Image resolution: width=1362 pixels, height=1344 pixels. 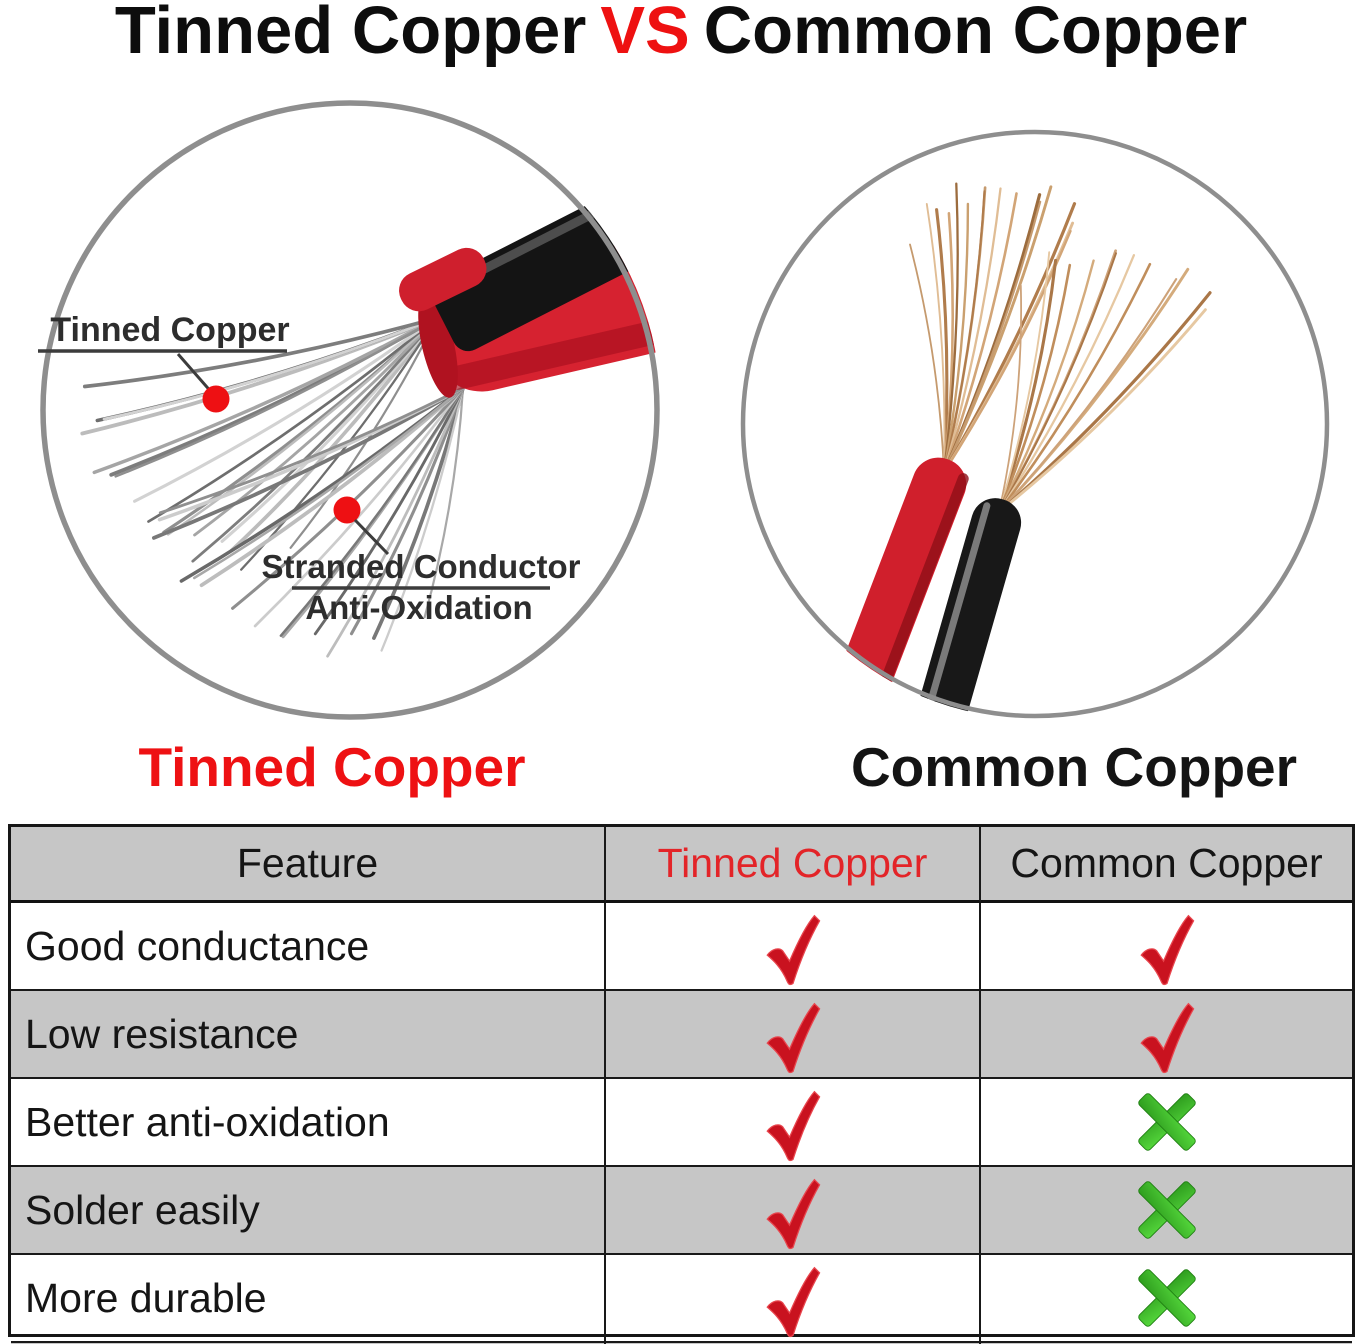 I want to click on header-common-label: Common Copper, so click(x=1166, y=863).